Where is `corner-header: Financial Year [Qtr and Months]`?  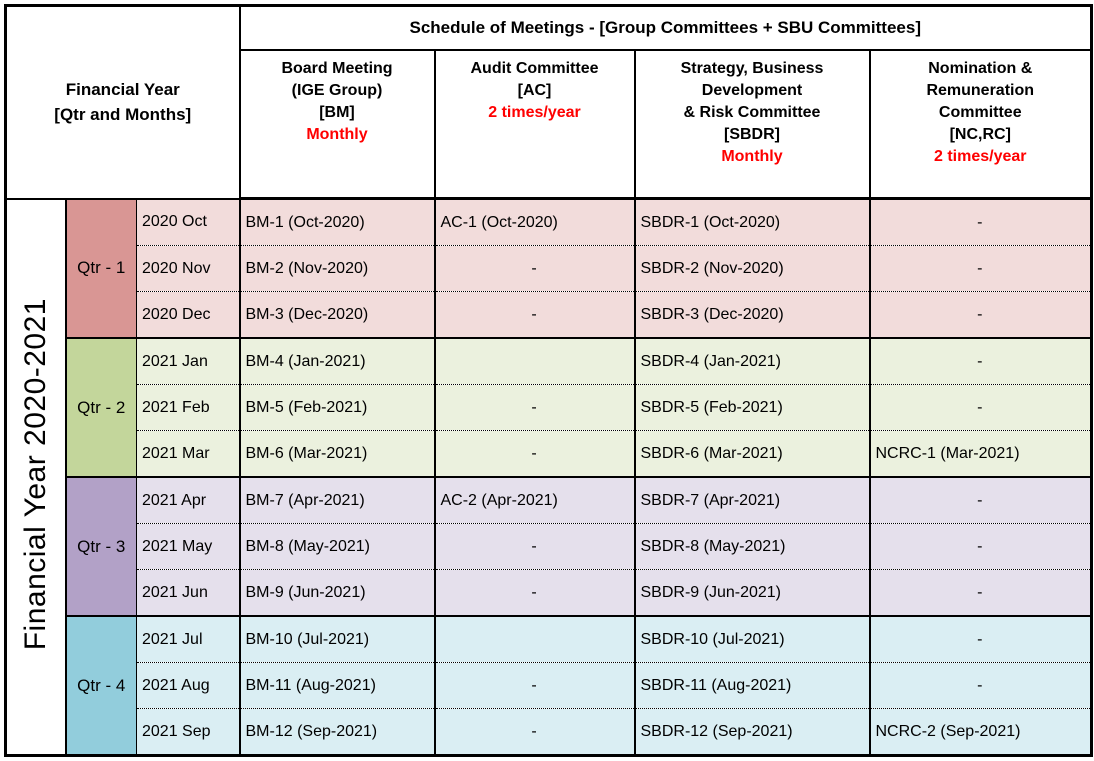
corner-header: Financial Year [Qtr and Months] is located at coordinates (123, 102).